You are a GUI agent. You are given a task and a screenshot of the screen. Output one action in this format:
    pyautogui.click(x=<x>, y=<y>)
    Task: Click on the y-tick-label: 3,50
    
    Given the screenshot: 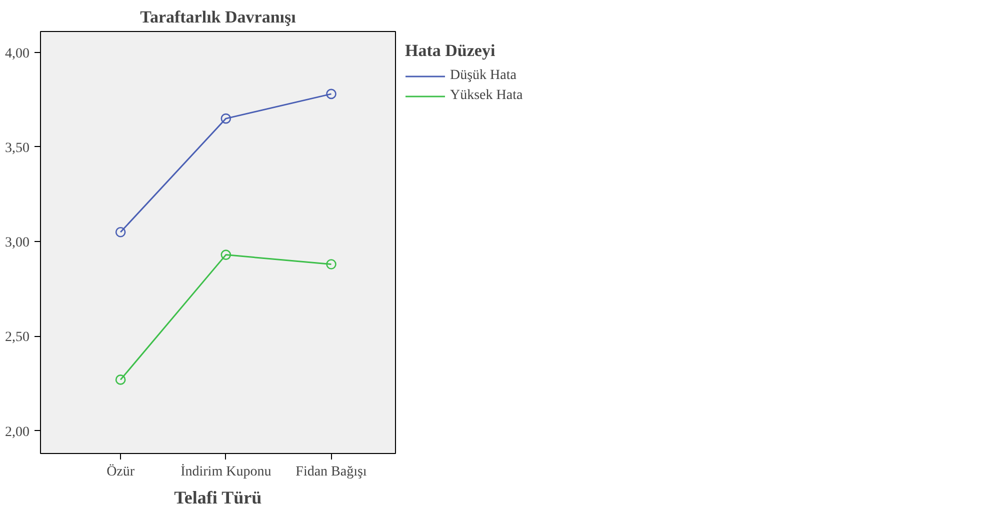 What is the action you would take?
    pyautogui.click(x=17, y=148)
    